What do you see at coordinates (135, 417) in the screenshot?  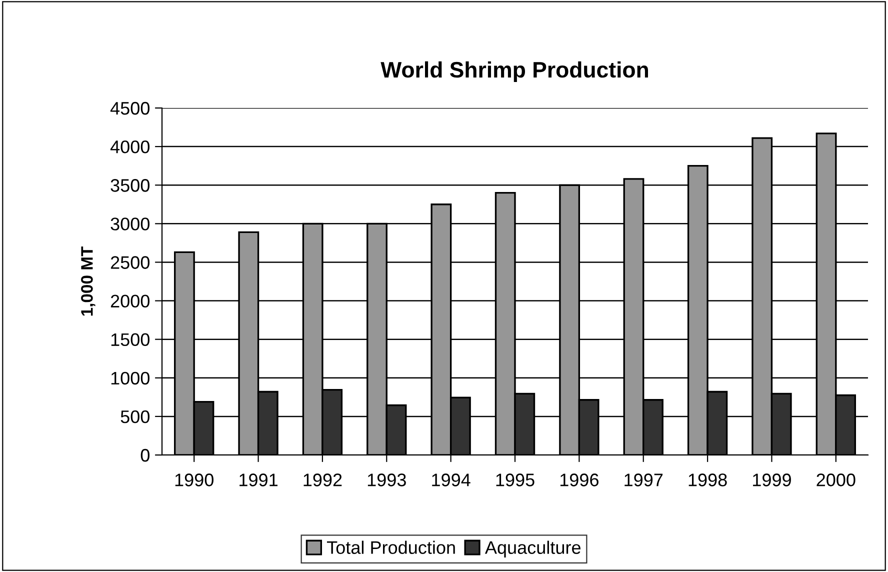 I see `y-tick-label: 500` at bounding box center [135, 417].